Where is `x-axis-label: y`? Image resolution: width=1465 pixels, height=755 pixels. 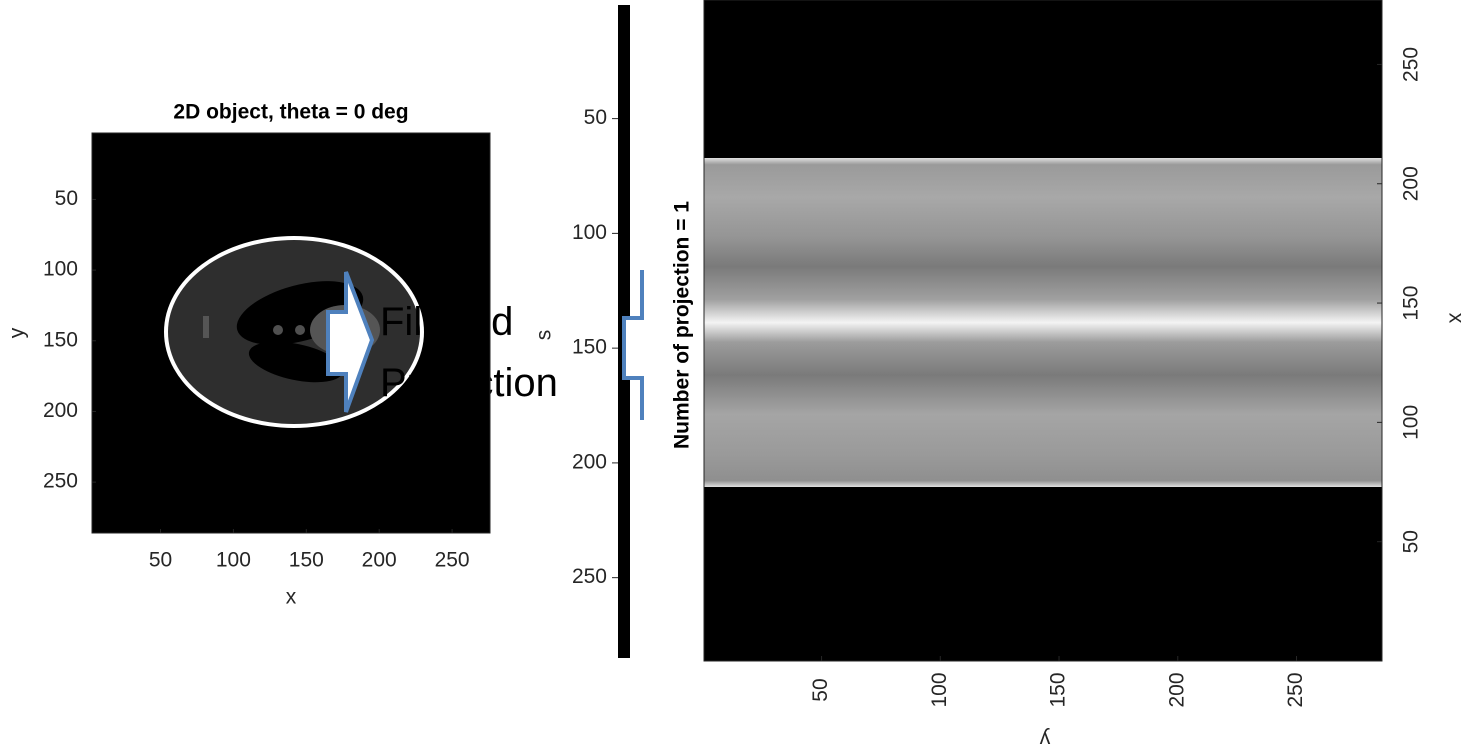
x-axis-label: y is located at coordinates (1044, 738).